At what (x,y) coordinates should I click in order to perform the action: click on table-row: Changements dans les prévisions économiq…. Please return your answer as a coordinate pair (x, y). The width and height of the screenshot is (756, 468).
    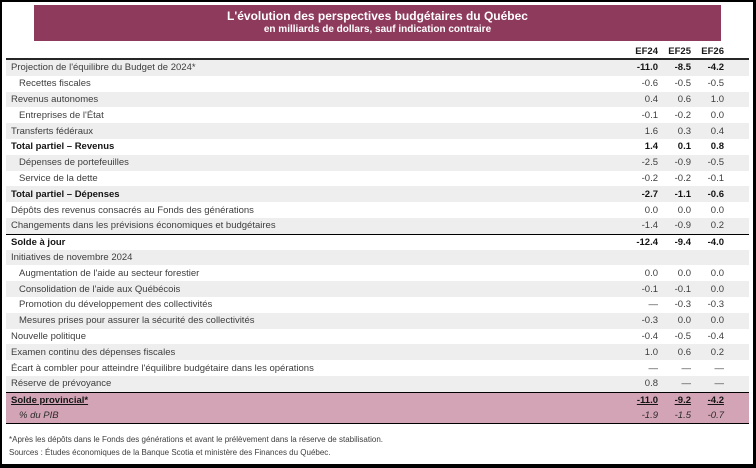
    Looking at the image, I should click on (377, 225).